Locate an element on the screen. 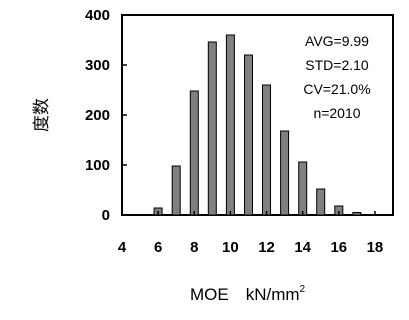 The image size is (409, 320). stats-box: AVG=9.99 STD=2.10 CV=21.0% n=2010 is located at coordinates (336, 77).